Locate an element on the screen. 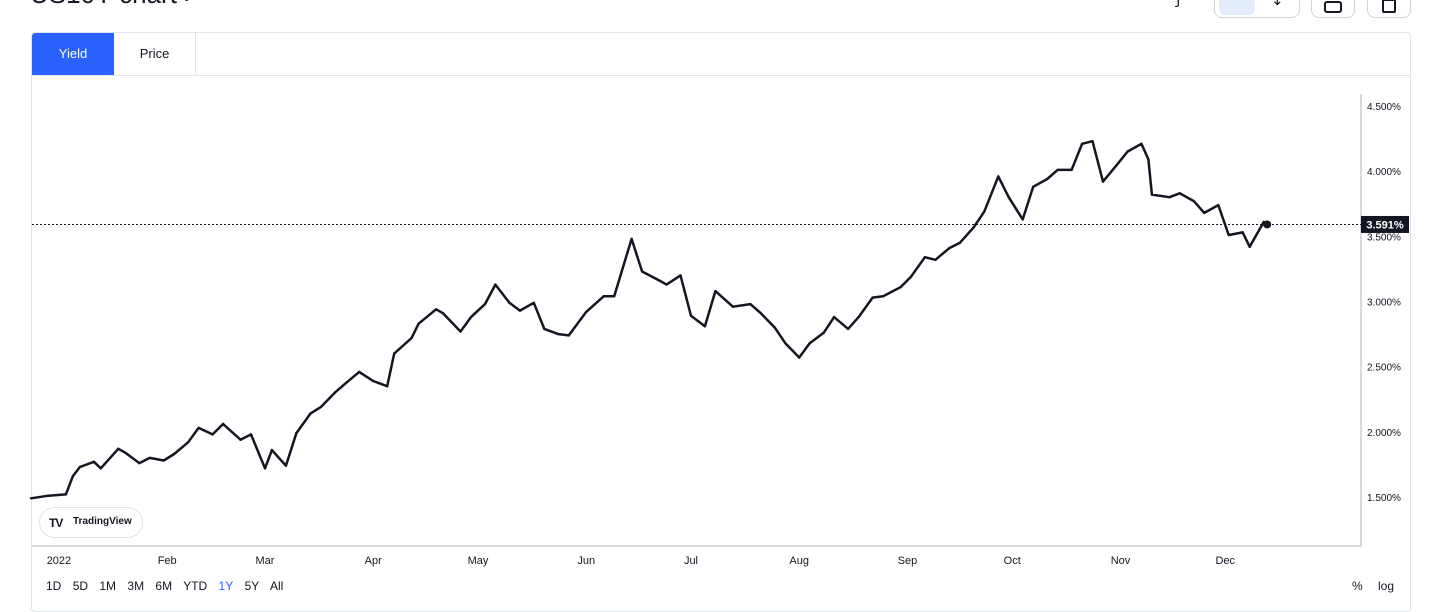  log-scale-toggle: log is located at coordinates (1386, 586).